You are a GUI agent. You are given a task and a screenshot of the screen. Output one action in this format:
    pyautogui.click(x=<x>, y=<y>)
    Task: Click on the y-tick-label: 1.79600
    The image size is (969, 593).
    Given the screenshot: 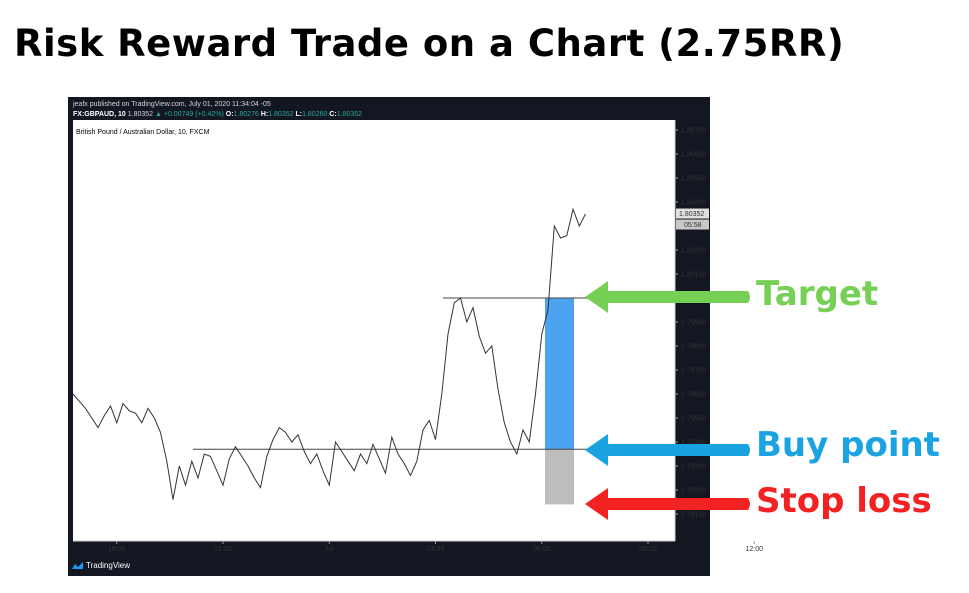 What is the action you would take?
    pyautogui.click(x=693, y=395)
    